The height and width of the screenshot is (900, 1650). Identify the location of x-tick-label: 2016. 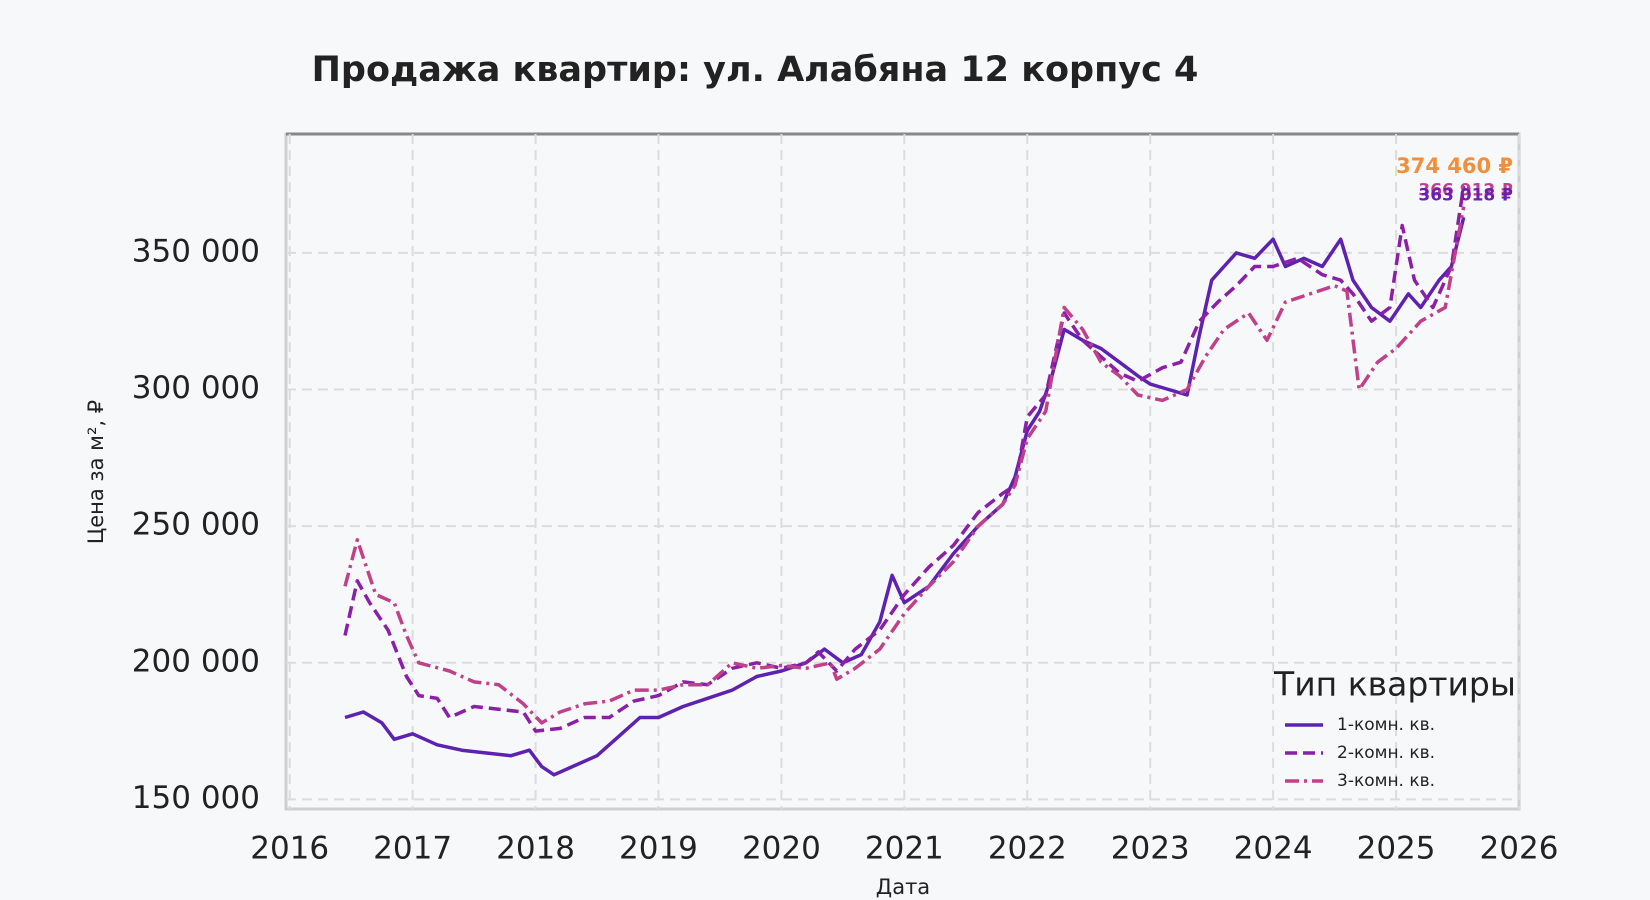
(289, 849).